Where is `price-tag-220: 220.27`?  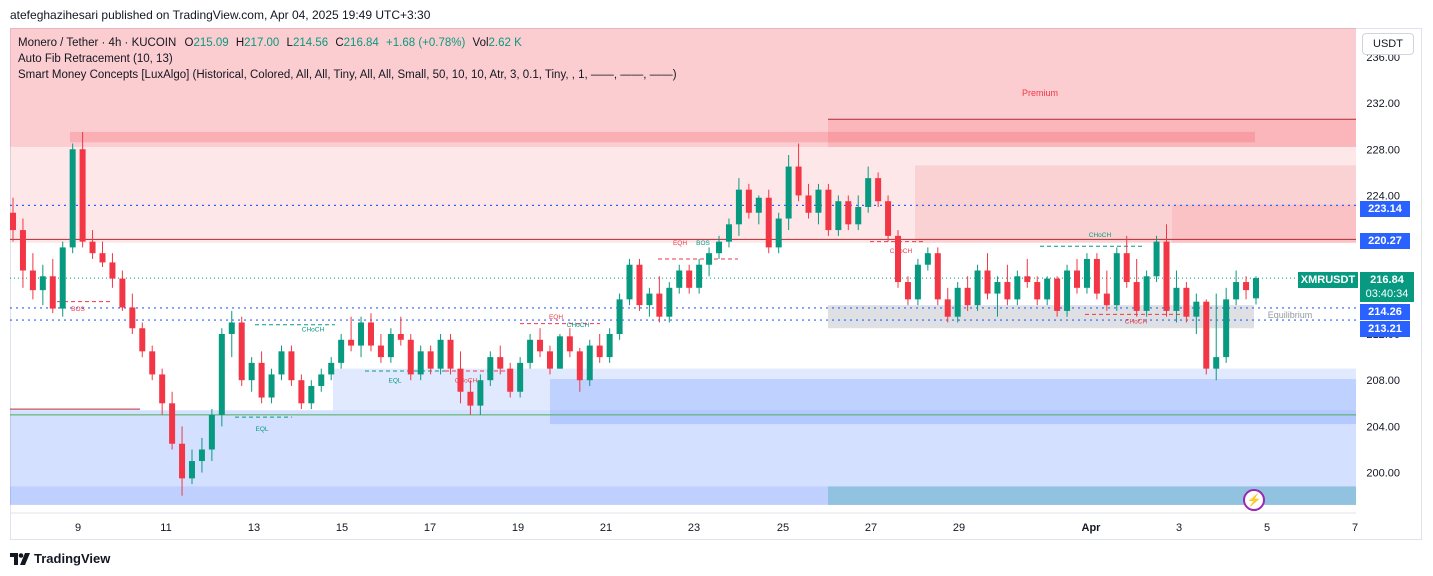
price-tag-220: 220.27 is located at coordinates (1385, 241).